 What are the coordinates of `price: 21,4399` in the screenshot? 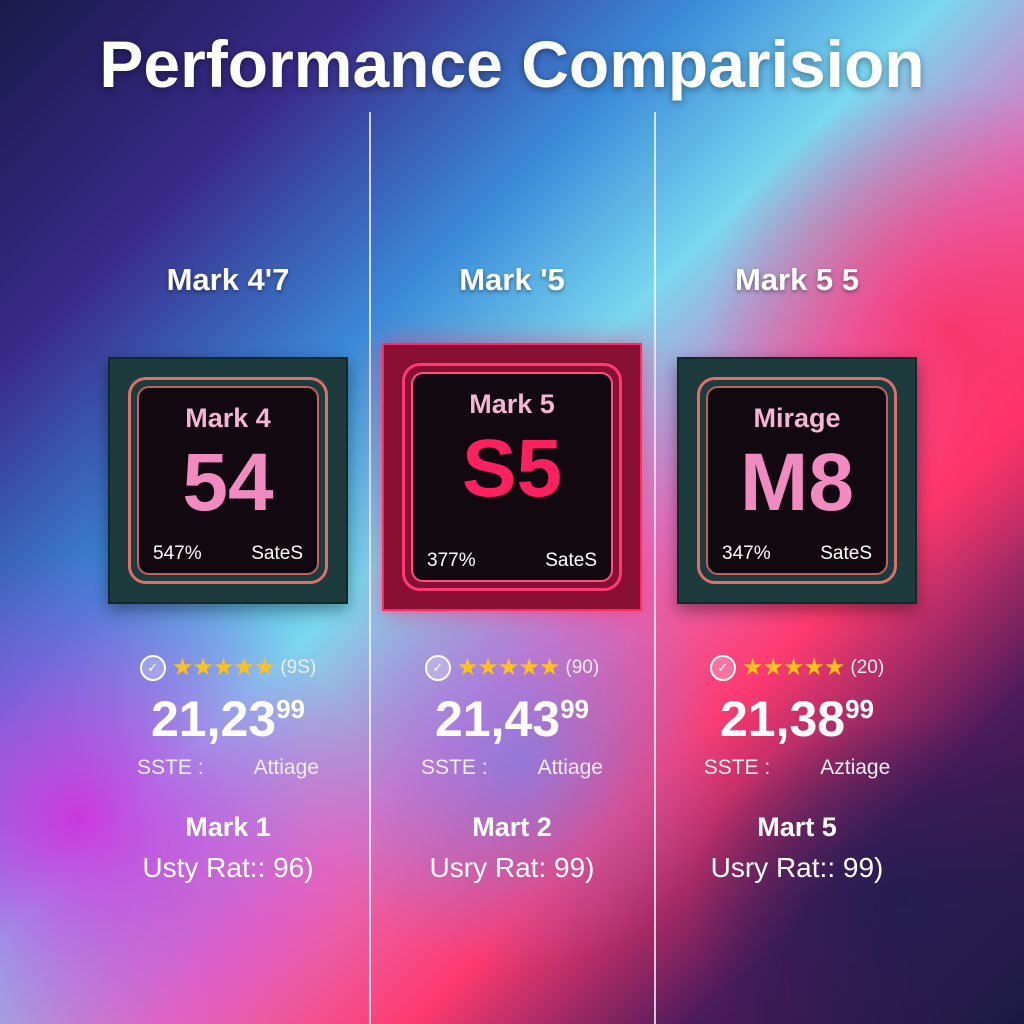 It's located at (512, 719).